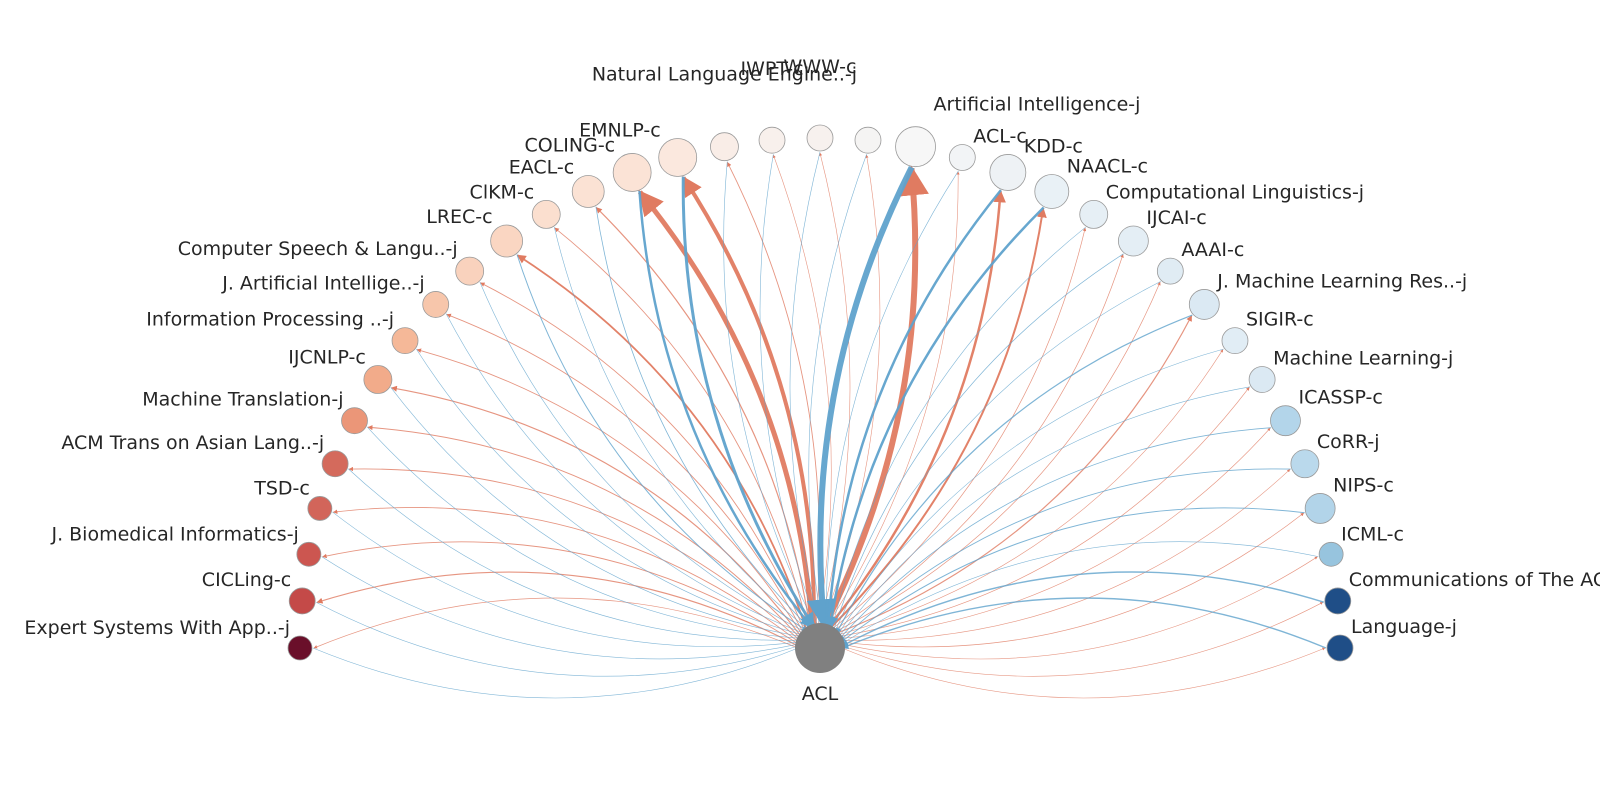  Describe the element at coordinates (772, 140) in the screenshot. I see `node-iwpt-c` at that location.